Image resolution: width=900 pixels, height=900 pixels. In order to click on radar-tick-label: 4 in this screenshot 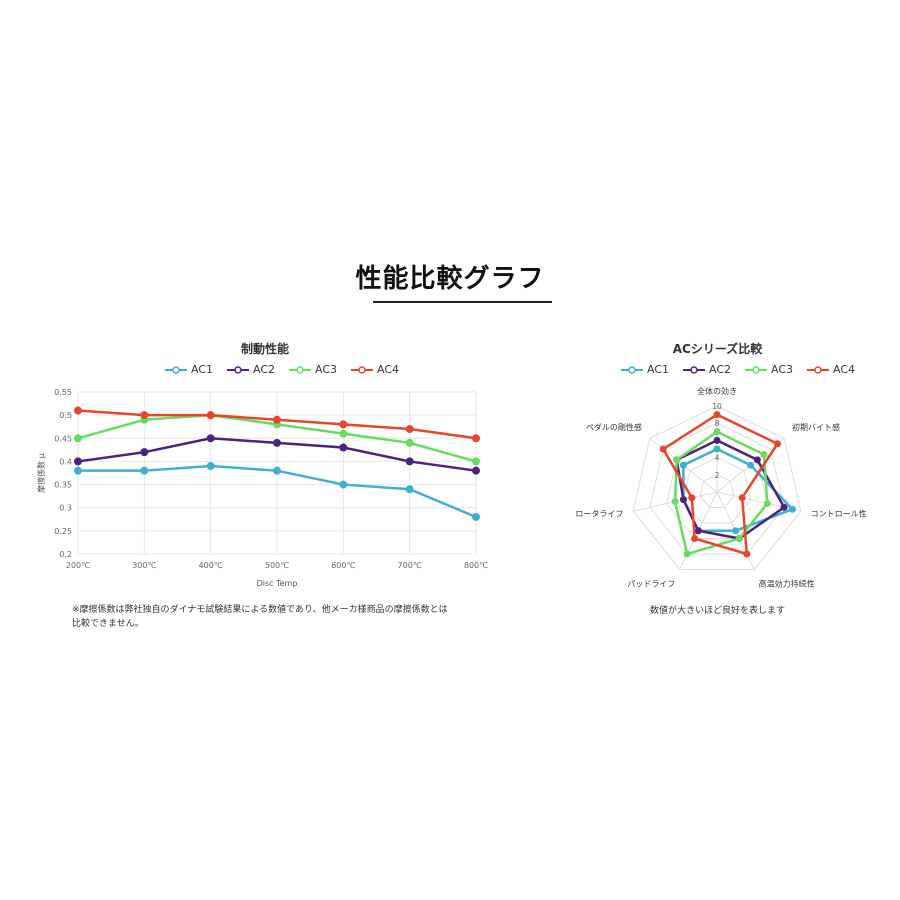, I will do `click(717, 458)`.